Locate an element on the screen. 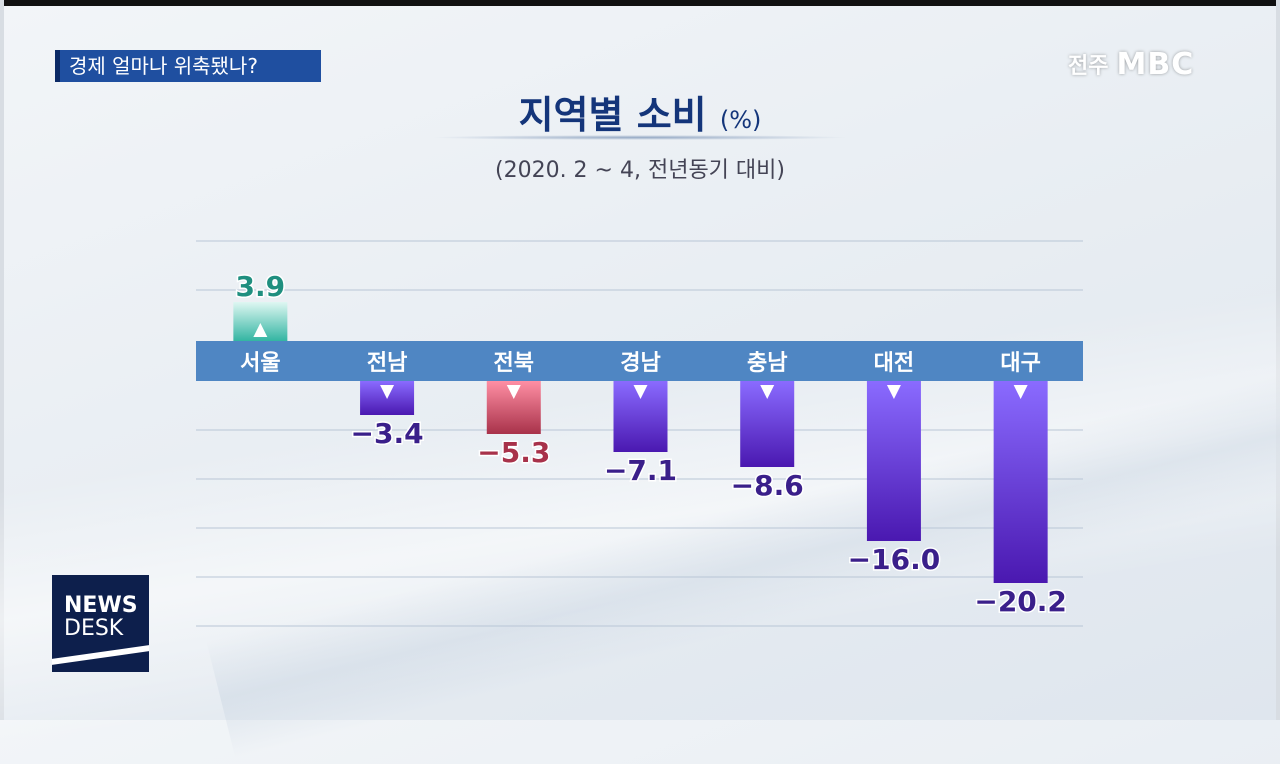 The image size is (1280, 764). broadcaster-logo: 전주 MBC is located at coordinates (1143, 64).